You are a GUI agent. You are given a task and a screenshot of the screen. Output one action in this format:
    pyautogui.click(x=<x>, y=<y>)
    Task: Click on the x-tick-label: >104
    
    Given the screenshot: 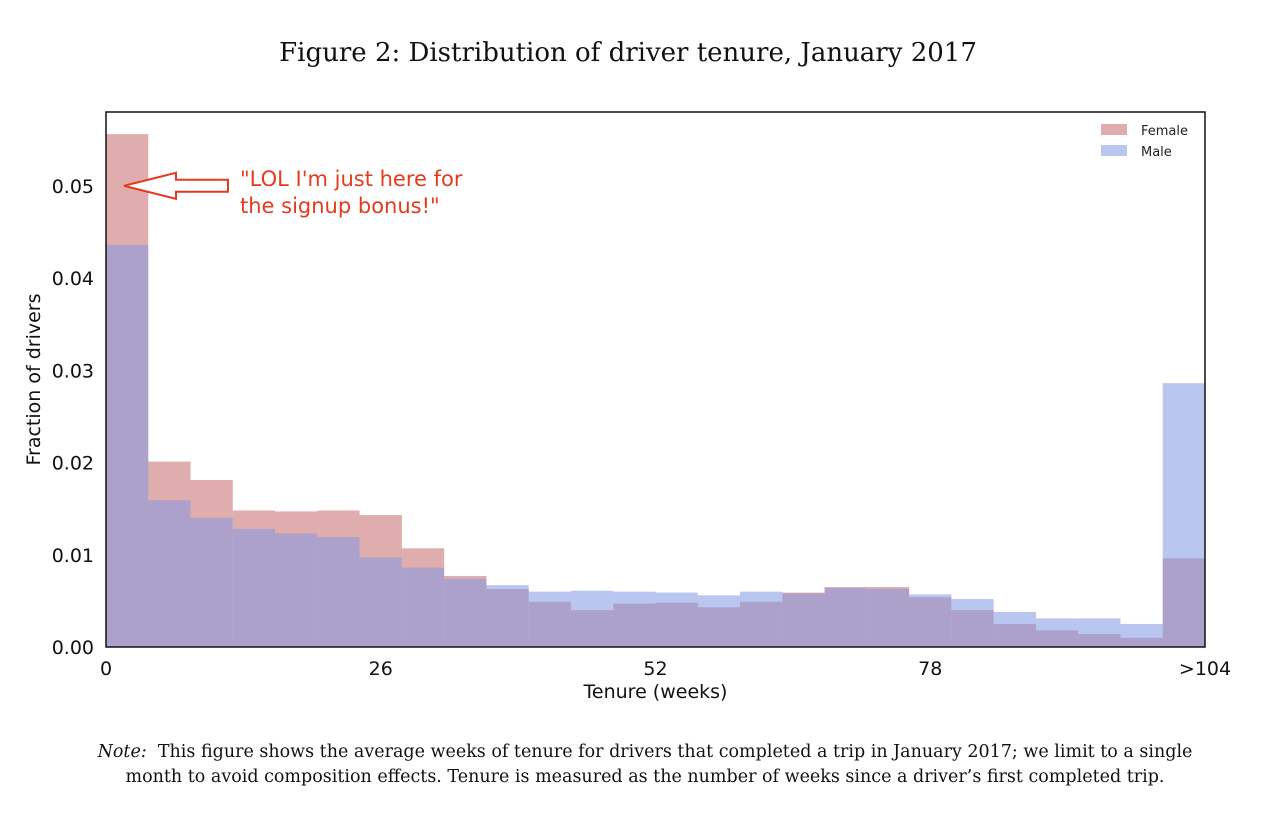 What is the action you would take?
    pyautogui.click(x=1205, y=669)
    